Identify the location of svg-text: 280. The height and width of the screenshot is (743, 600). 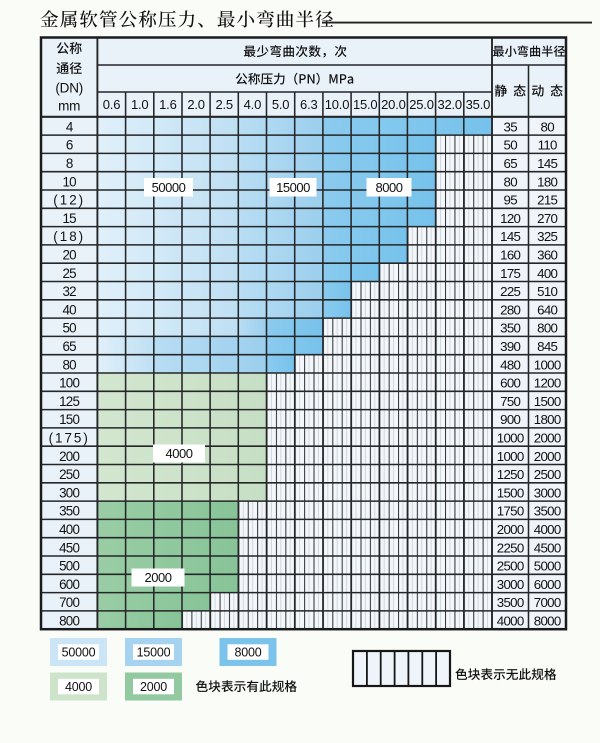
(510, 309).